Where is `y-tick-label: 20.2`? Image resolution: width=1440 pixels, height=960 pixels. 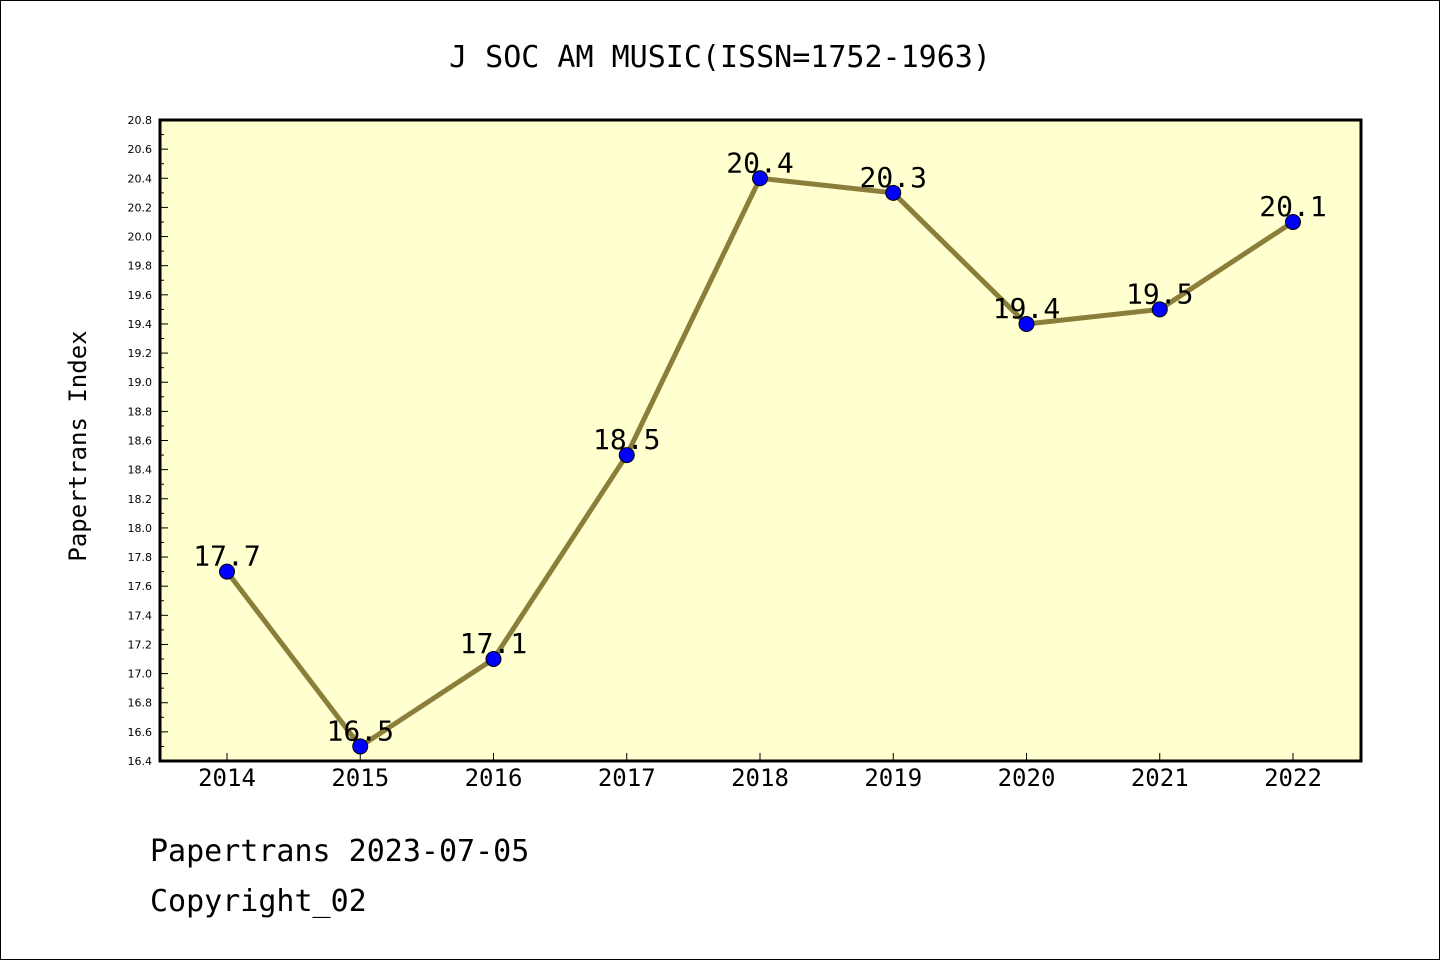 y-tick-label: 20.2 is located at coordinates (140, 207).